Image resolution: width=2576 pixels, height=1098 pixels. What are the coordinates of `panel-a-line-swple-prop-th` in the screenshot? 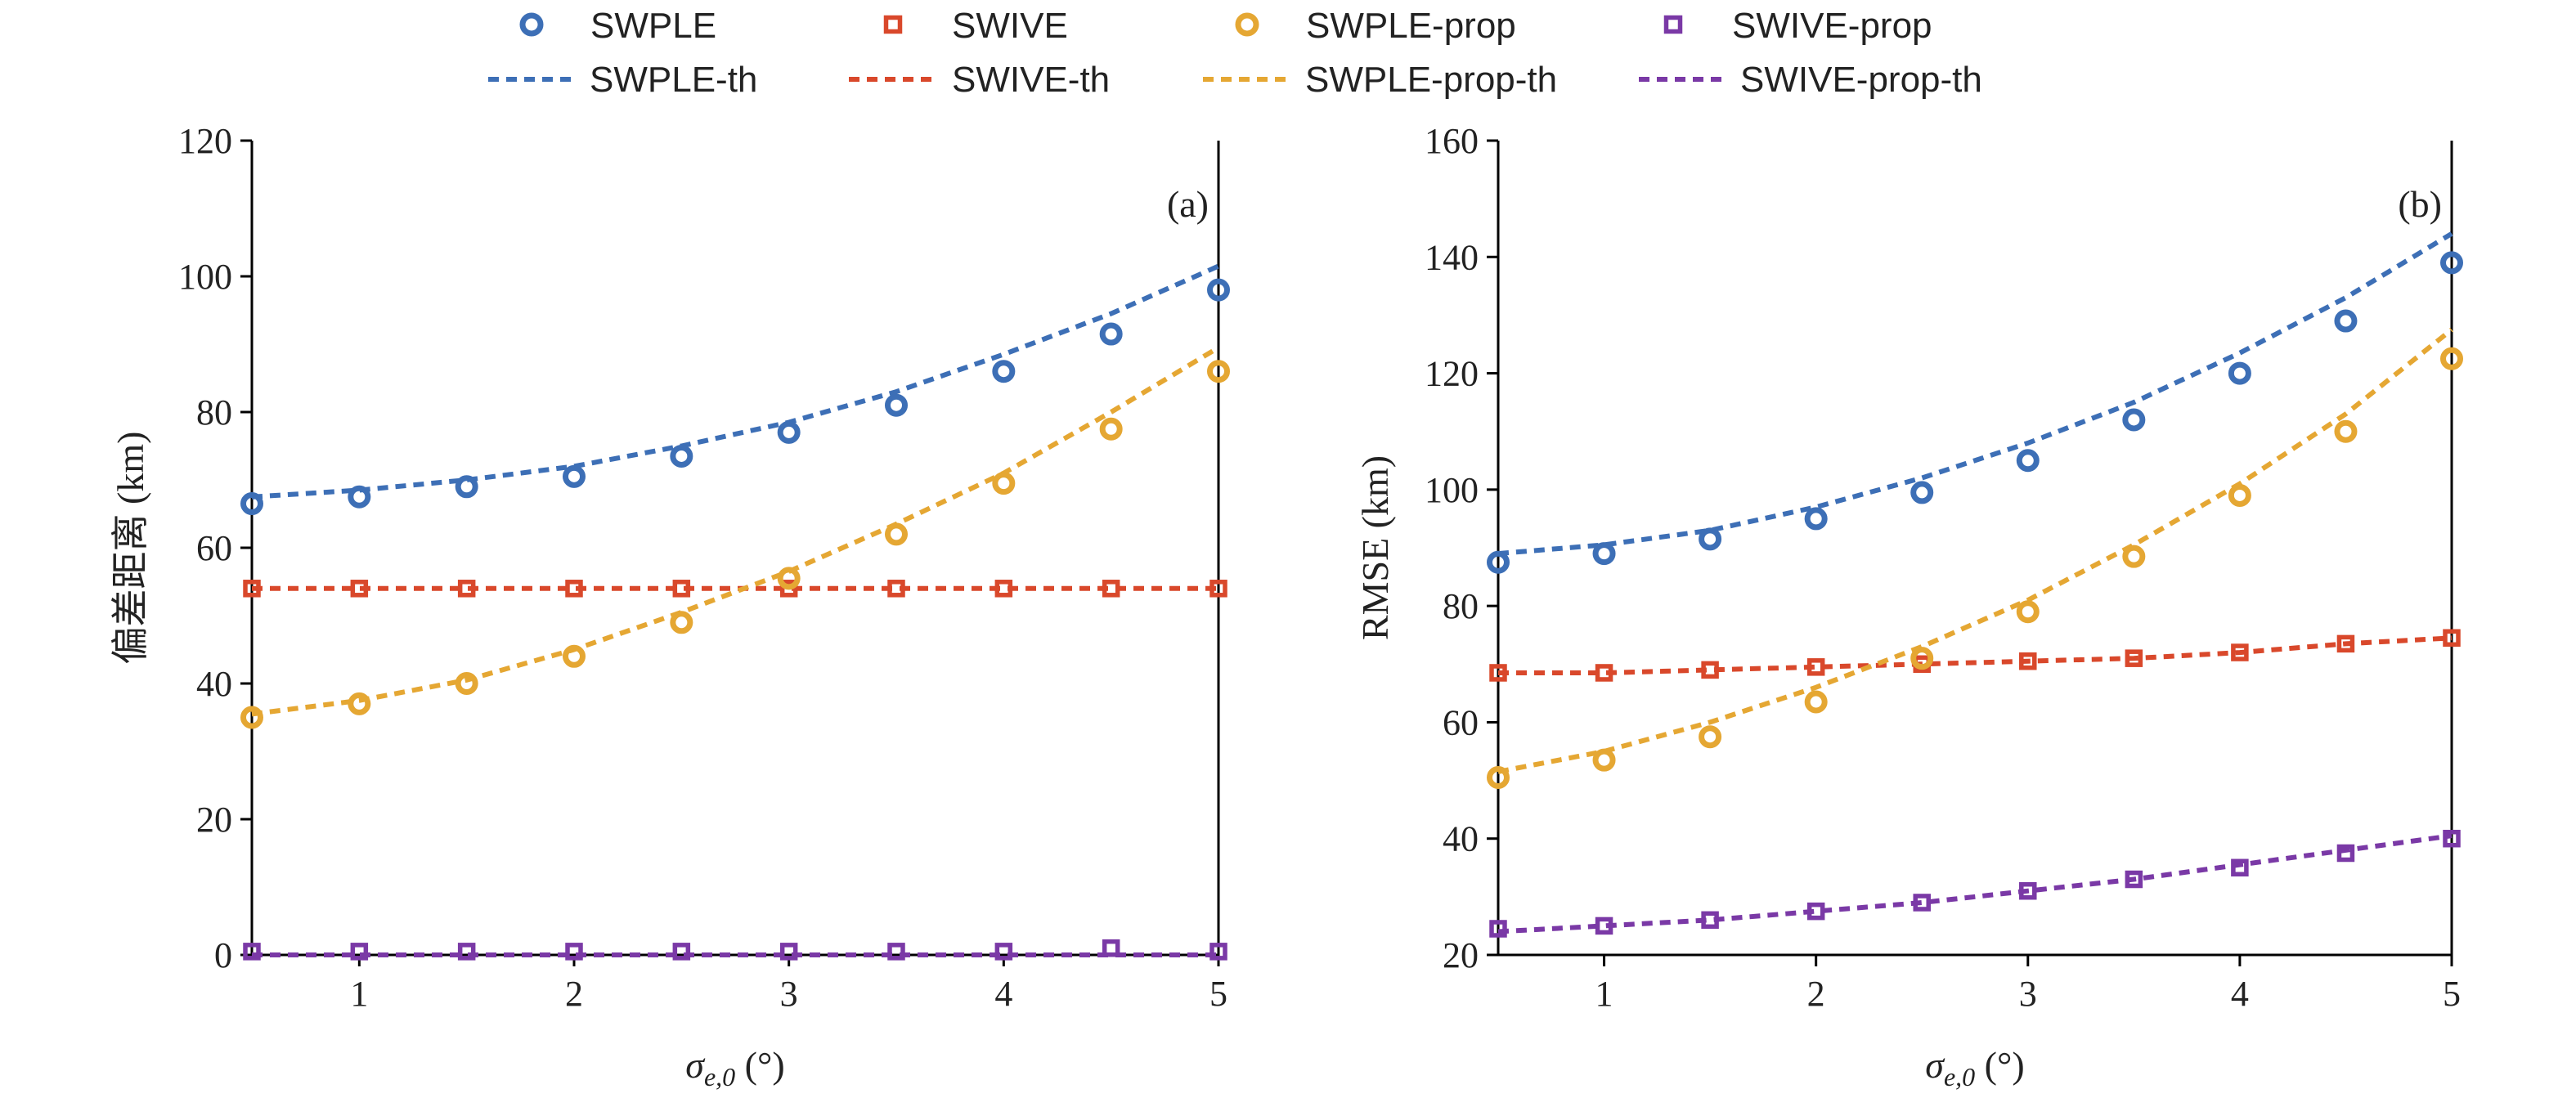 It's located at (735, 531).